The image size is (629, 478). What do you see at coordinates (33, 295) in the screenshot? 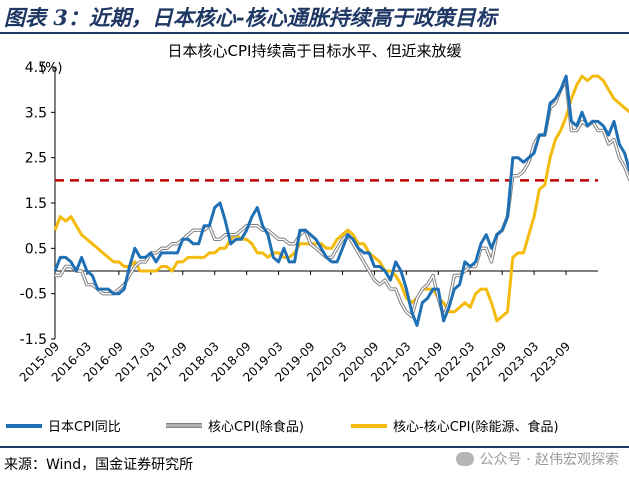
I see `y-tick-label: -0.5` at bounding box center [33, 295].